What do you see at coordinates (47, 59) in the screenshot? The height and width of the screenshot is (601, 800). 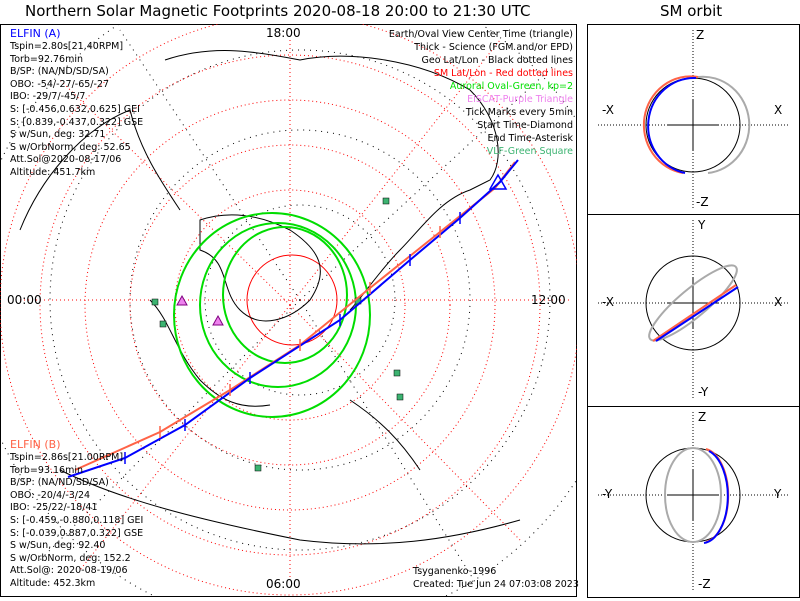 I see `info-line: Torb=92.76min` at bounding box center [47, 59].